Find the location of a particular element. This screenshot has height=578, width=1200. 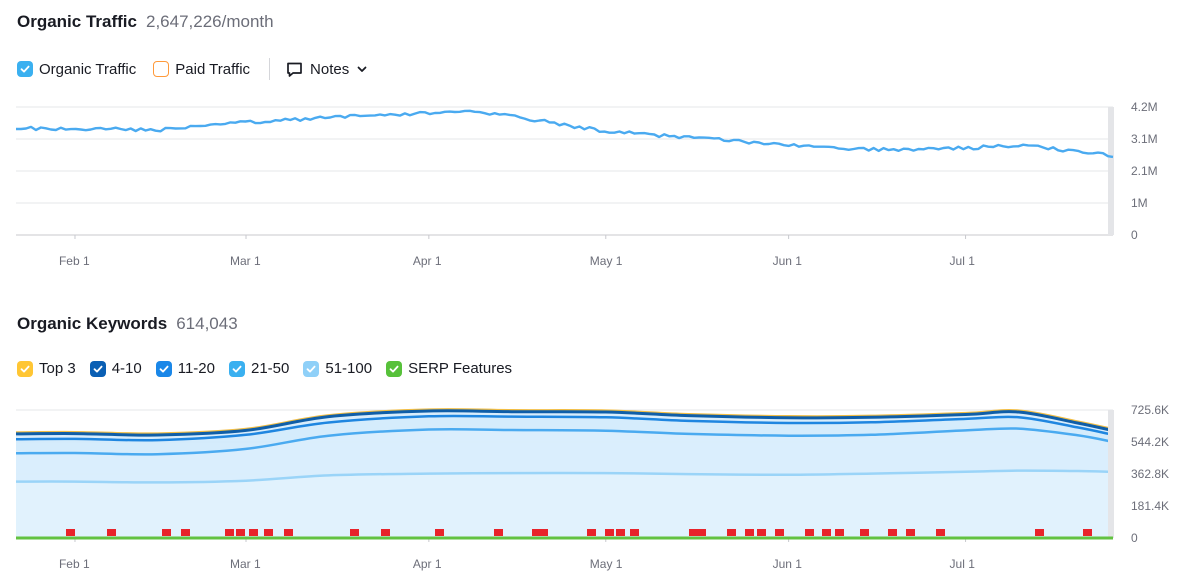

serp-features-checkbox is located at coordinates (394, 368).